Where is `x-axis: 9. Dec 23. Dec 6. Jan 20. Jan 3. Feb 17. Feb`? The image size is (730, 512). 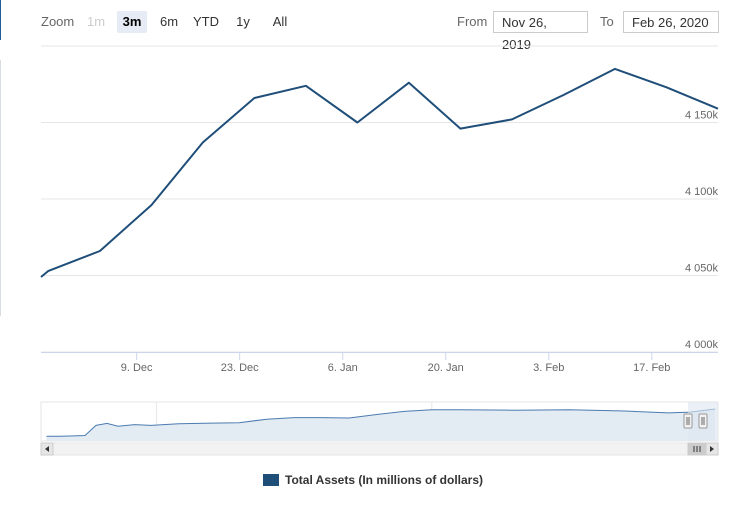
x-axis: 9. Dec 23. Dec 6. Jan 20. Jan 3. Feb 17. Feb is located at coordinates (379, 363).